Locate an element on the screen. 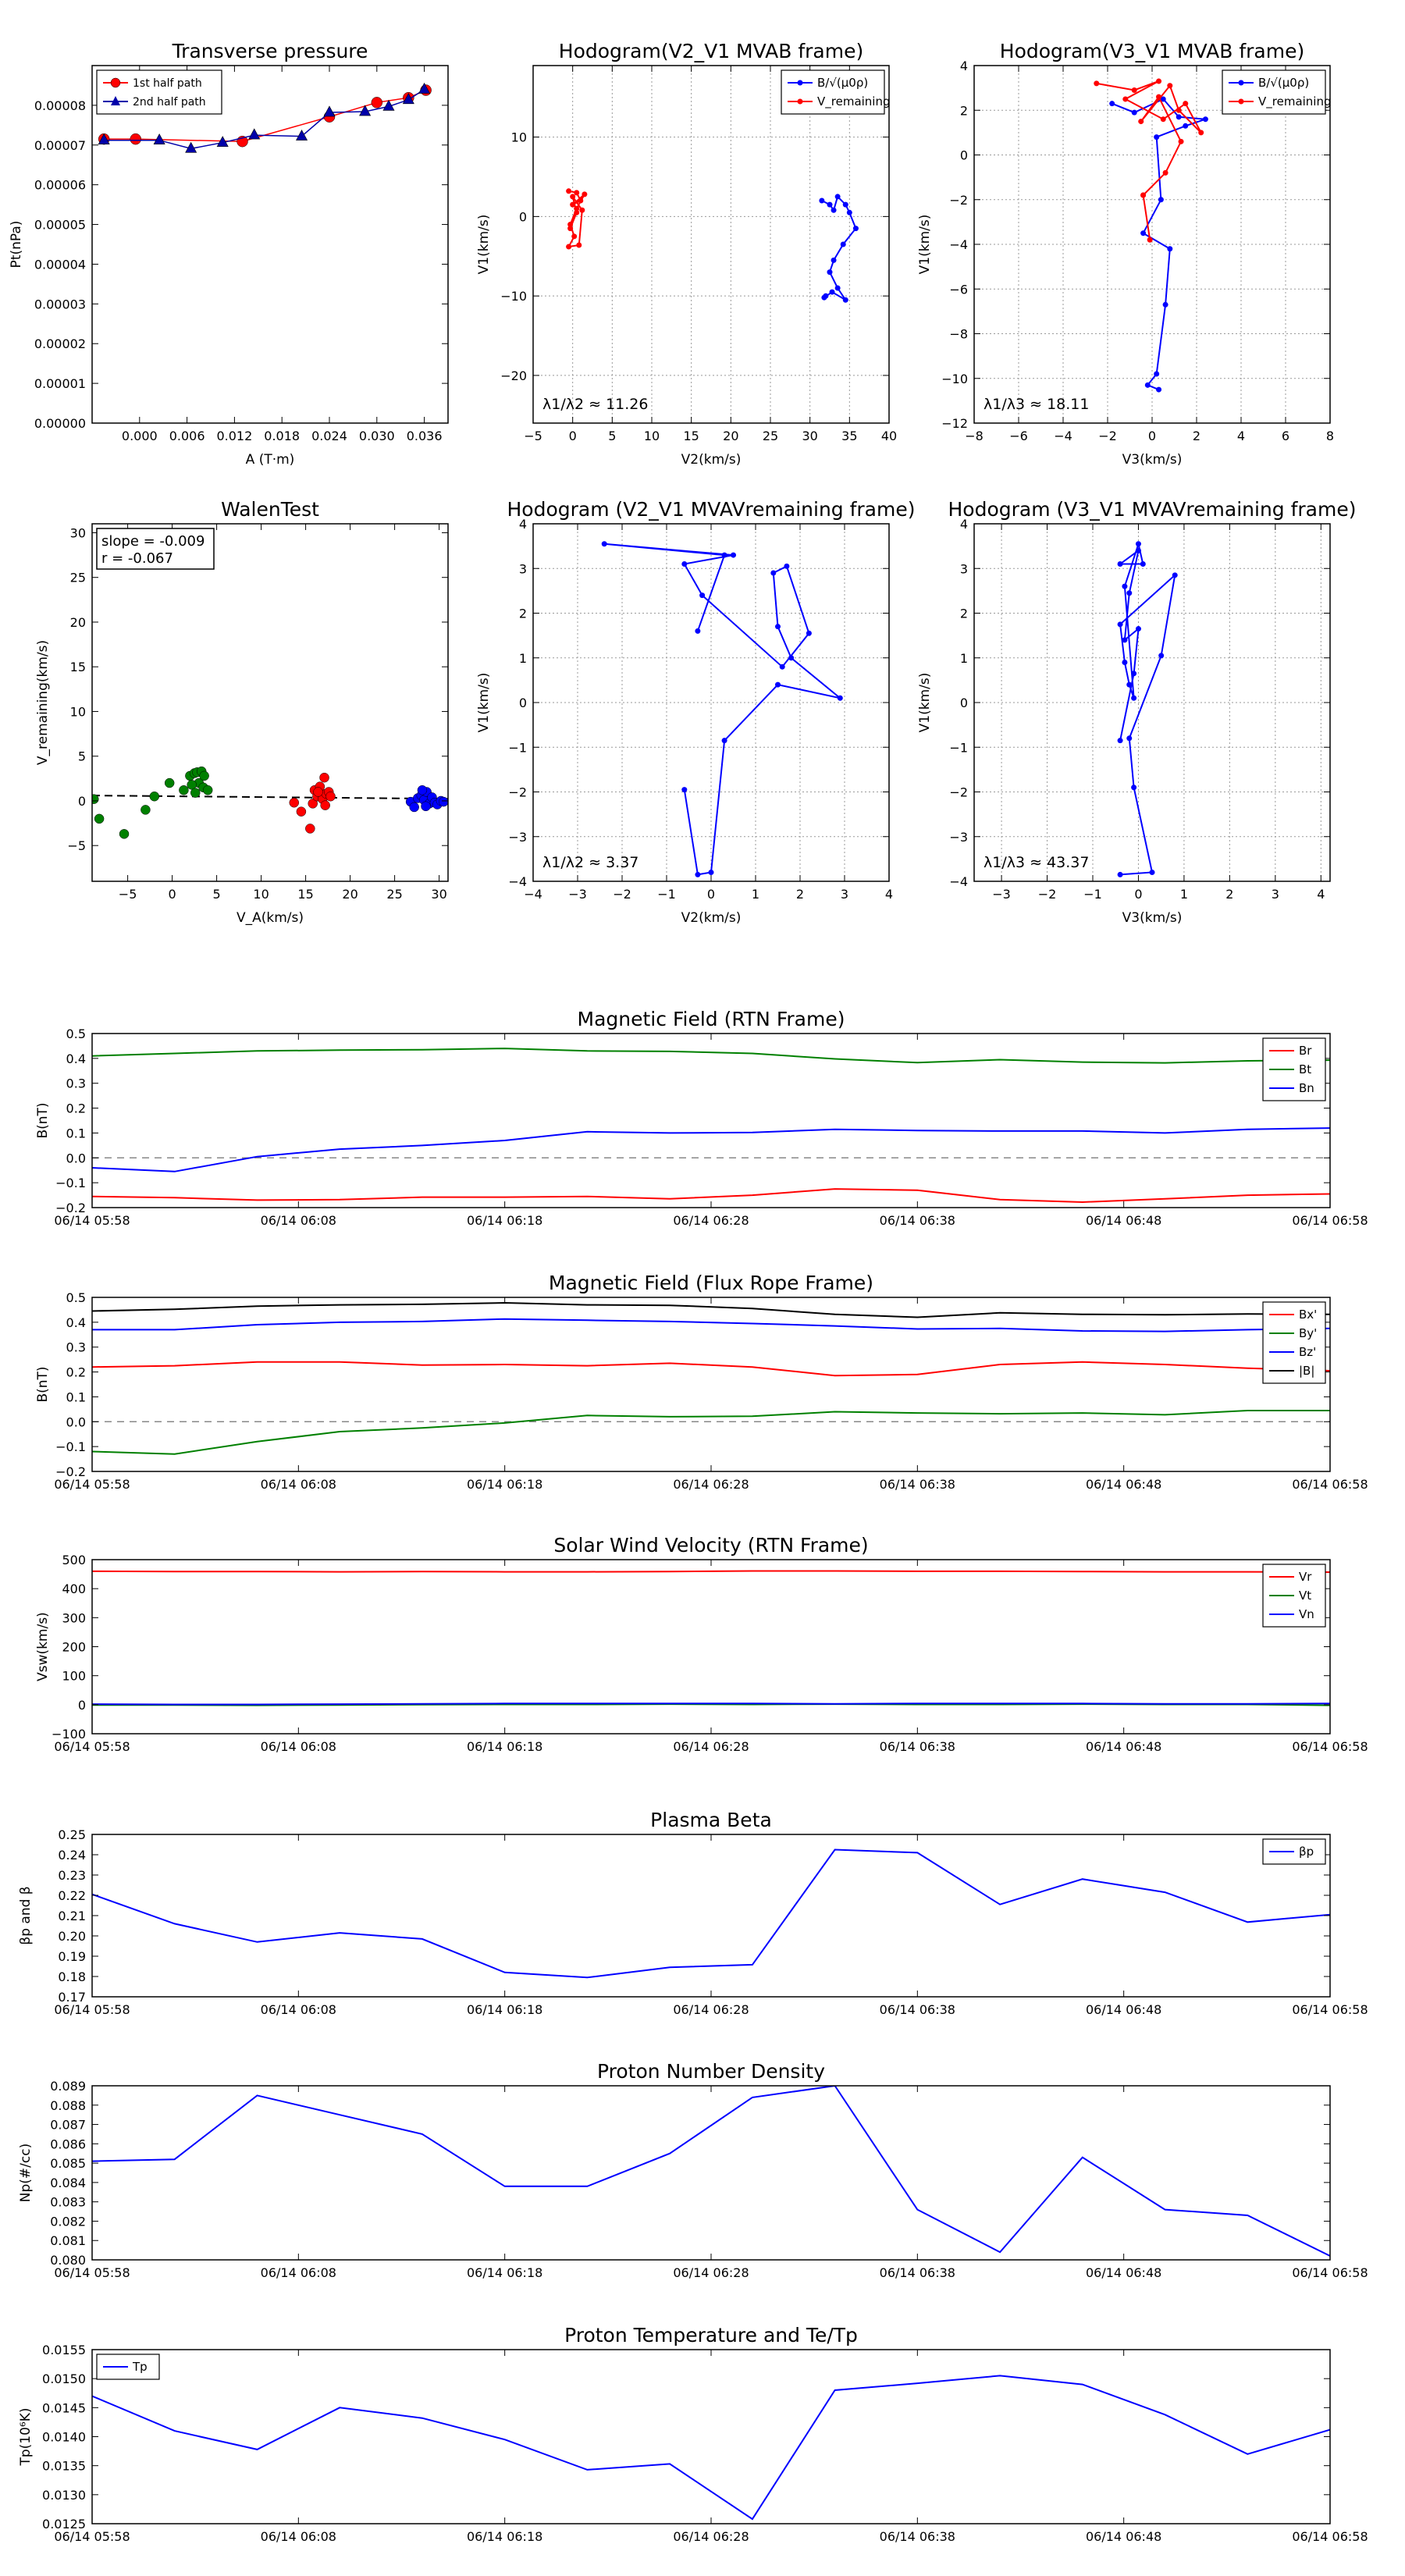 The height and width of the screenshot is (2576, 1405). chart-title: Transverse pressure is located at coordinates (270, 51).